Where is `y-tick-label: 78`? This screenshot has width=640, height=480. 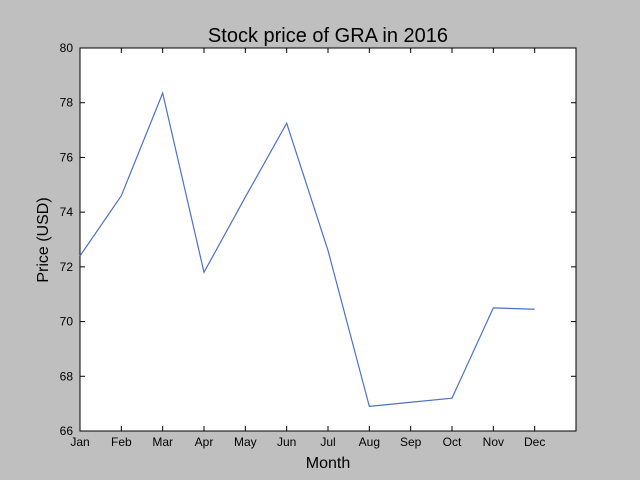
y-tick-label: 78 is located at coordinates (67, 103).